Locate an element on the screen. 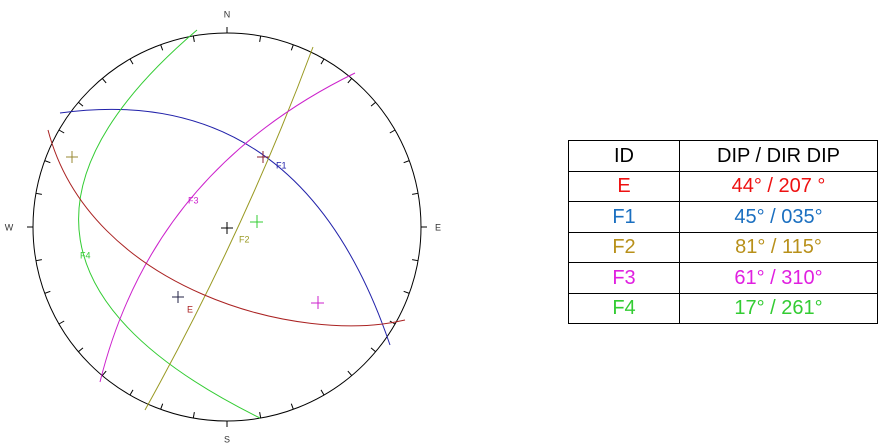 Image resolution: width=879 pixels, height=444 pixels. id-cell: F1 is located at coordinates (624, 217).